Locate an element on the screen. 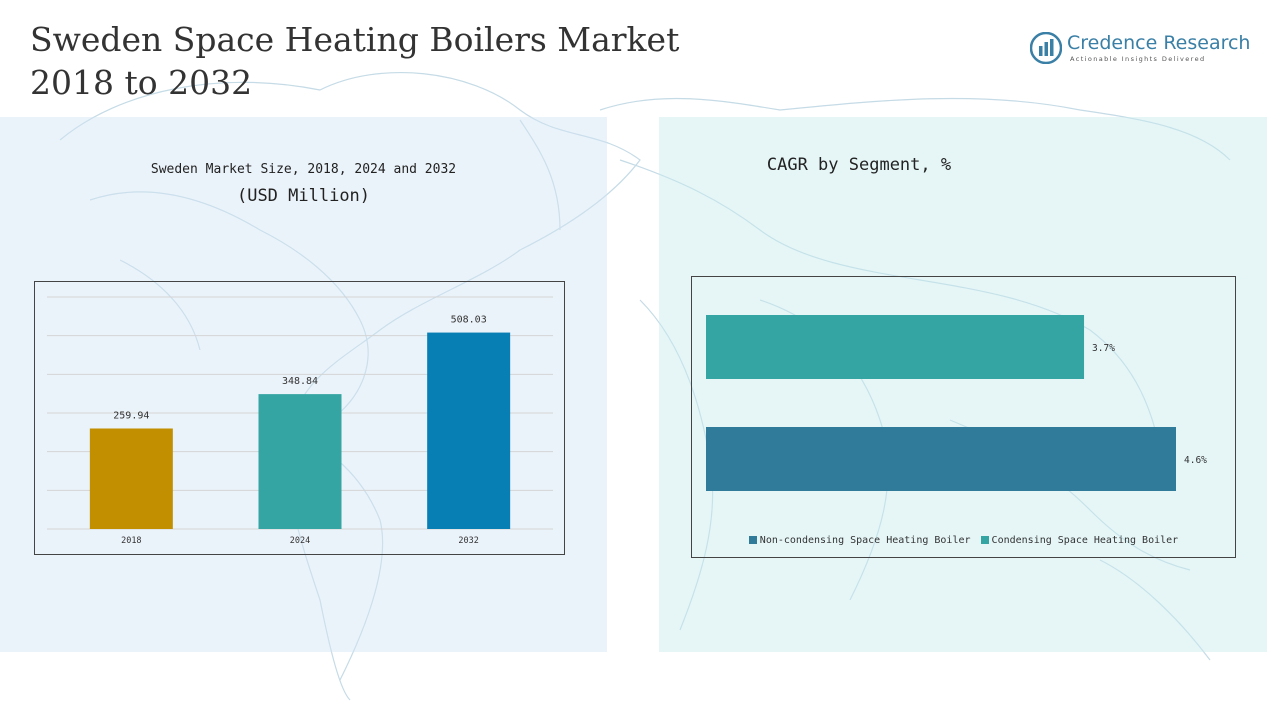  value-label-2024: 348.84 is located at coordinates (300, 381).